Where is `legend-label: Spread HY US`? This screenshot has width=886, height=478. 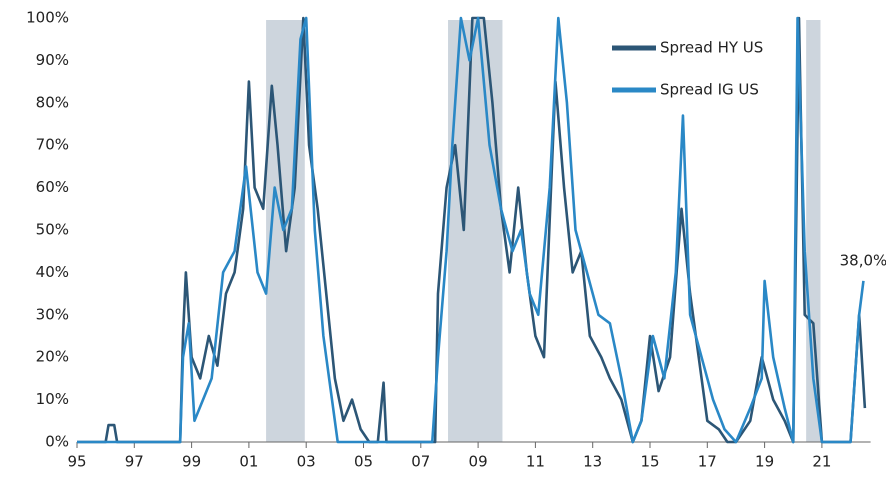
legend-label: Spread HY US is located at coordinates (711, 48).